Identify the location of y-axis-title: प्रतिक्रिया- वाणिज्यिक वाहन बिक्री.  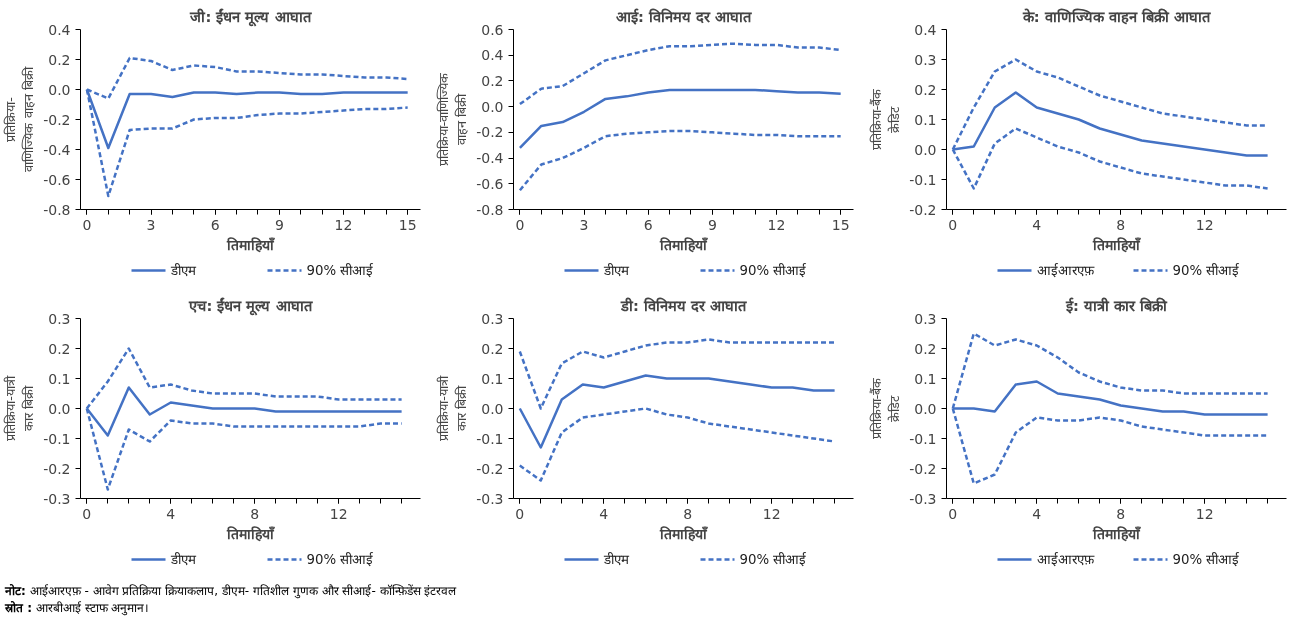
(20, 119).